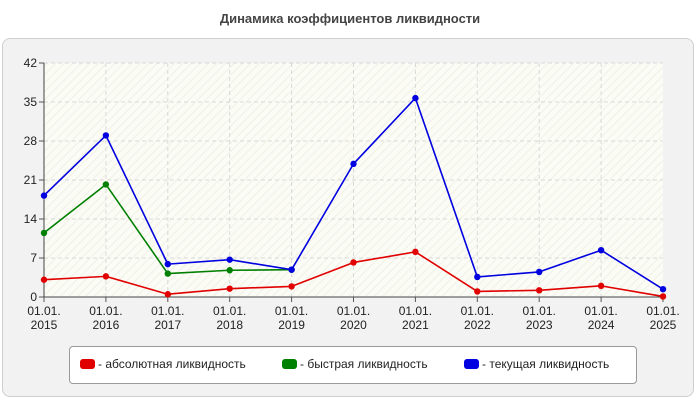 The width and height of the screenshot is (700, 400). I want to click on legend-item-absolute: - абсолютная ликвидность, so click(163, 364).